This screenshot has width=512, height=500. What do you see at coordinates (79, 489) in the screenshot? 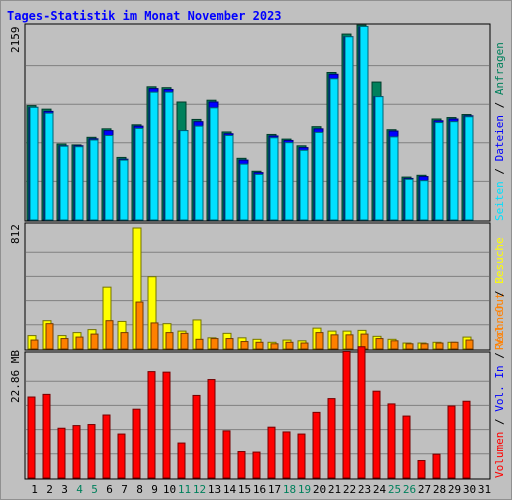
I see `x-tick-label-4: 4` at bounding box center [79, 489].